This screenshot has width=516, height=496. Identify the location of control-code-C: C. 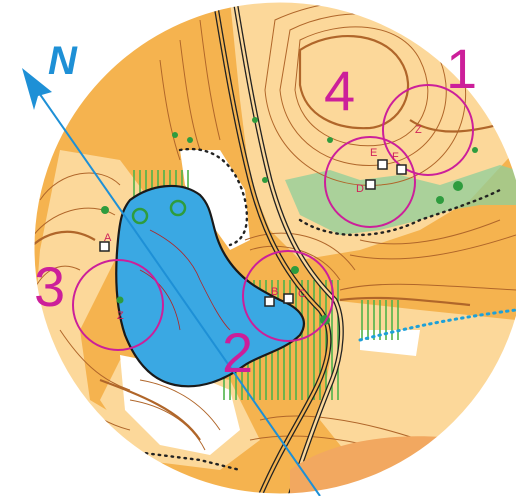
(302, 294).